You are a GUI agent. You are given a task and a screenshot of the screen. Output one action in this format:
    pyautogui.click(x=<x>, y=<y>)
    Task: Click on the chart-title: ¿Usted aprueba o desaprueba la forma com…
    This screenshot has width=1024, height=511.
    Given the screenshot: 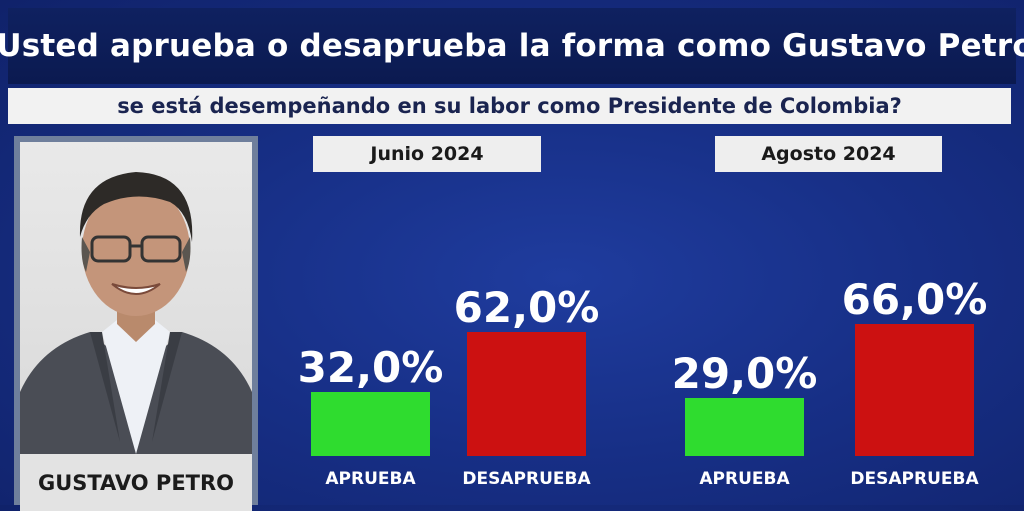 What is the action you would take?
    pyautogui.click(x=512, y=46)
    